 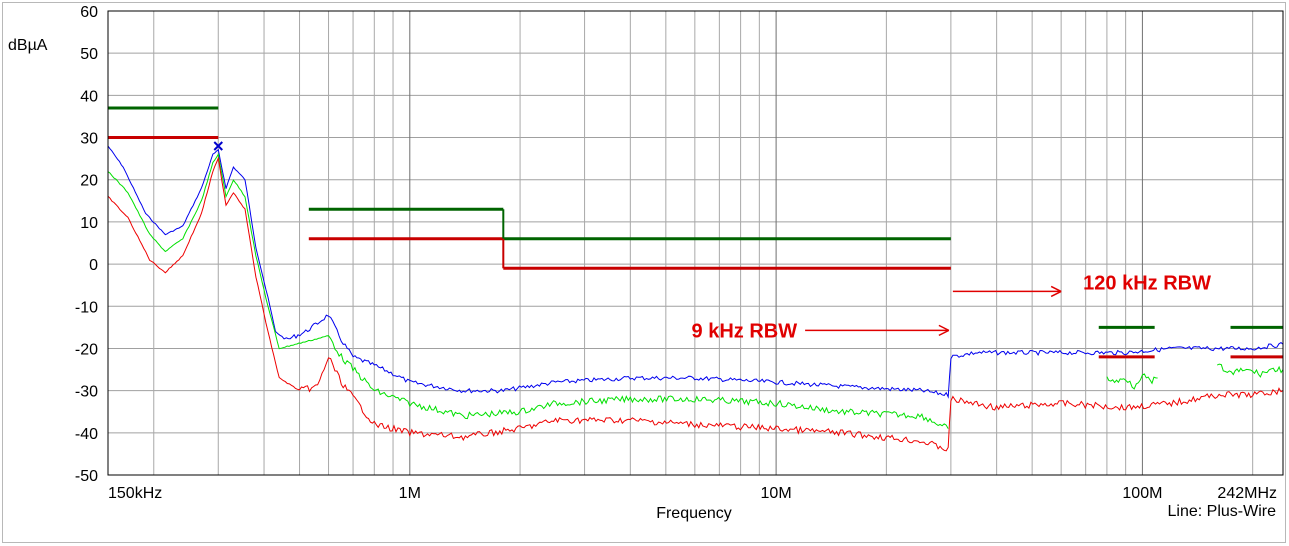 I want to click on rbw-label-9: 9 kHz RBW, so click(x=745, y=331).